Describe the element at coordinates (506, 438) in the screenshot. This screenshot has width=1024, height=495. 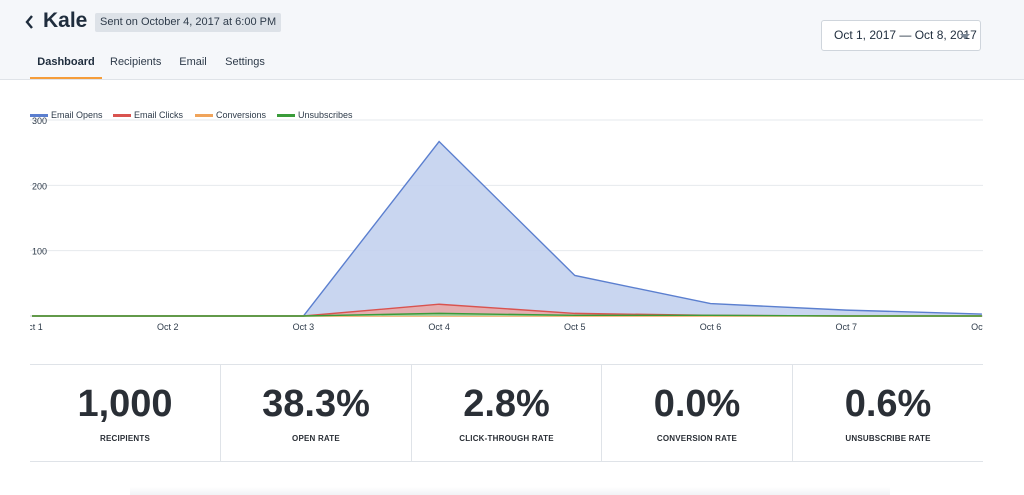
I see `stat-label: CLICK-THROUGH RATE` at that location.